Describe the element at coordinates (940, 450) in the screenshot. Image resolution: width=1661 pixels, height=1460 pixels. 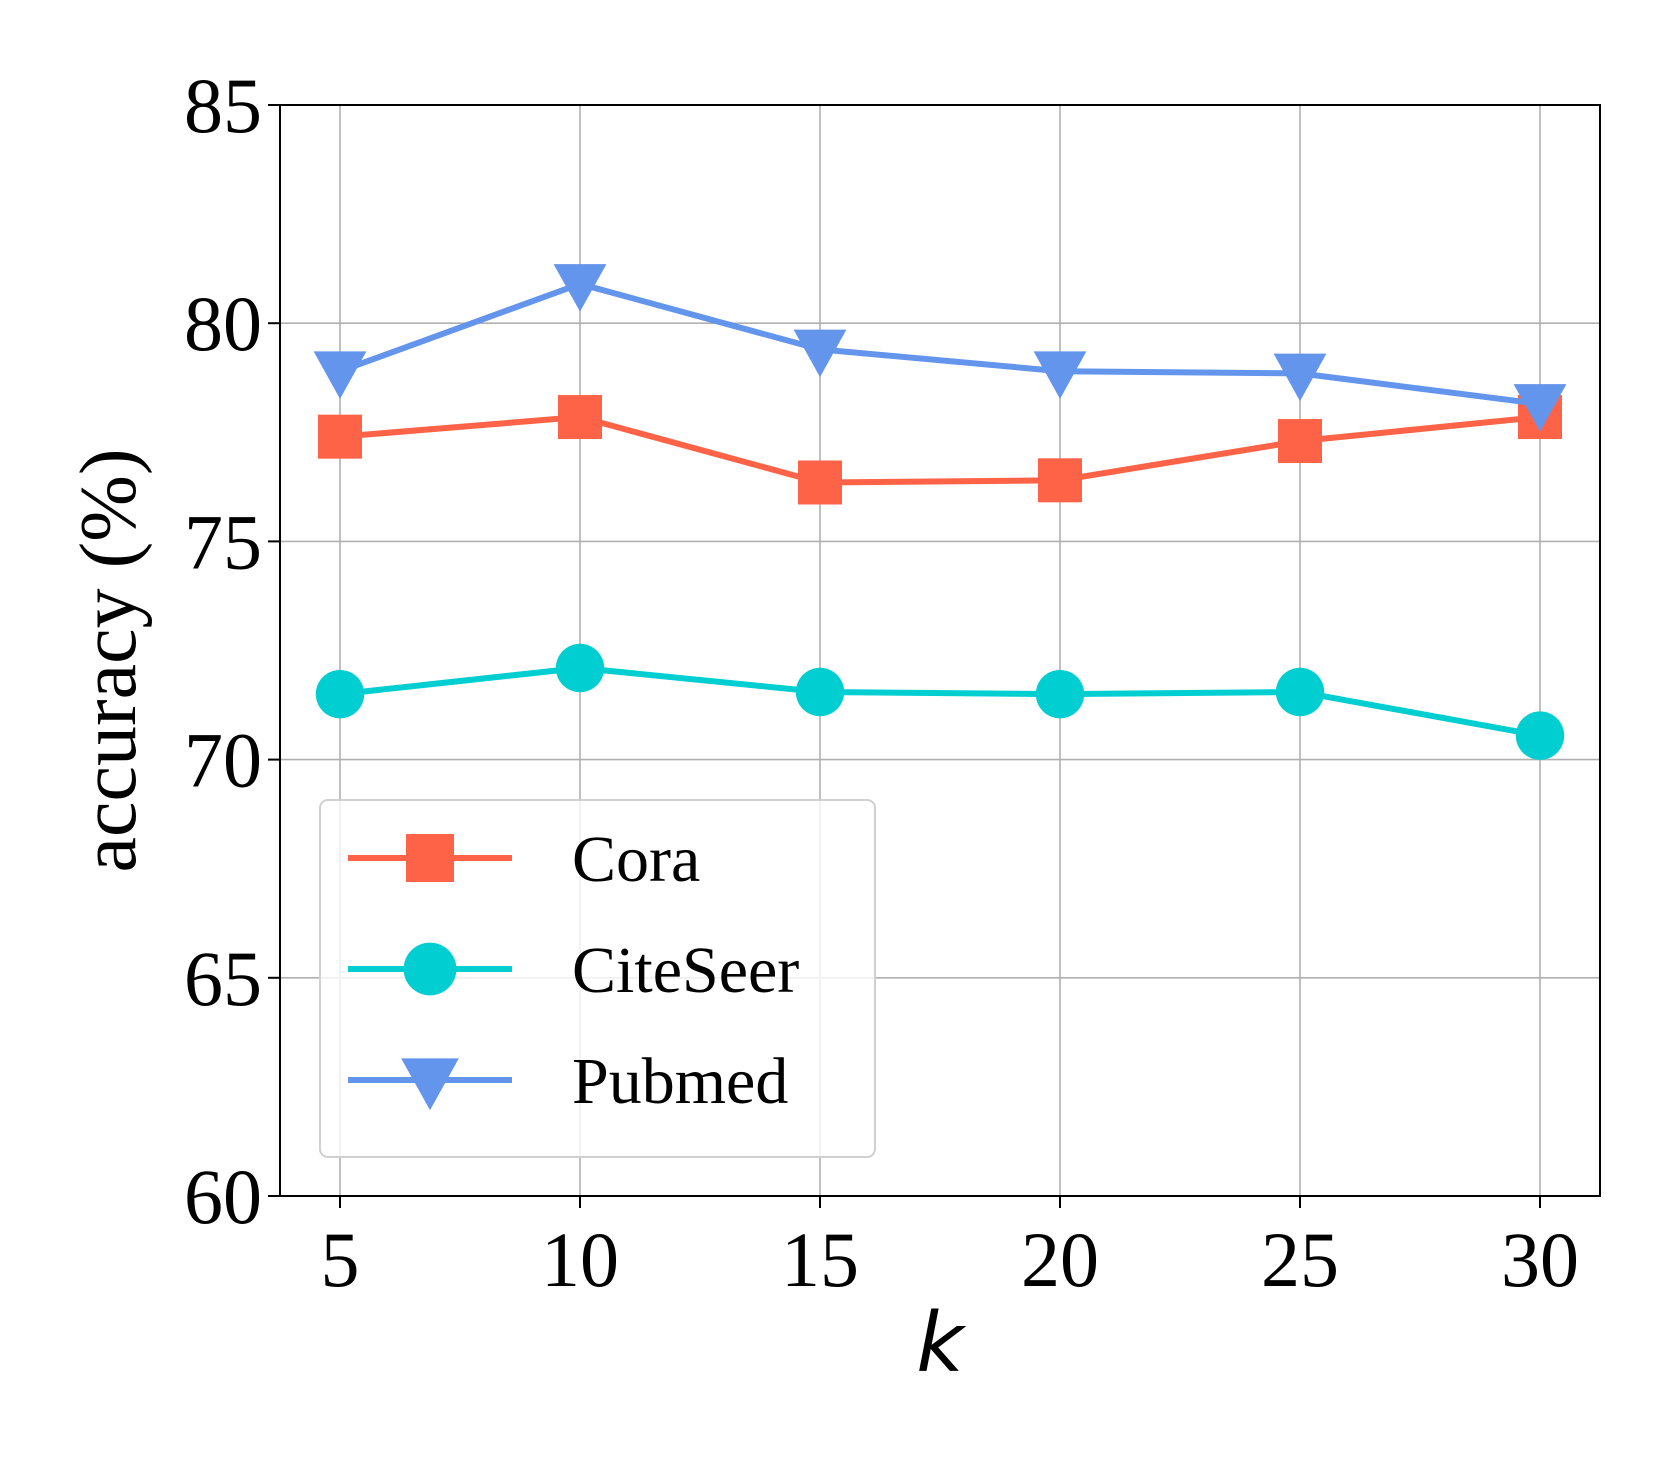
I see `series-line-cora` at that location.